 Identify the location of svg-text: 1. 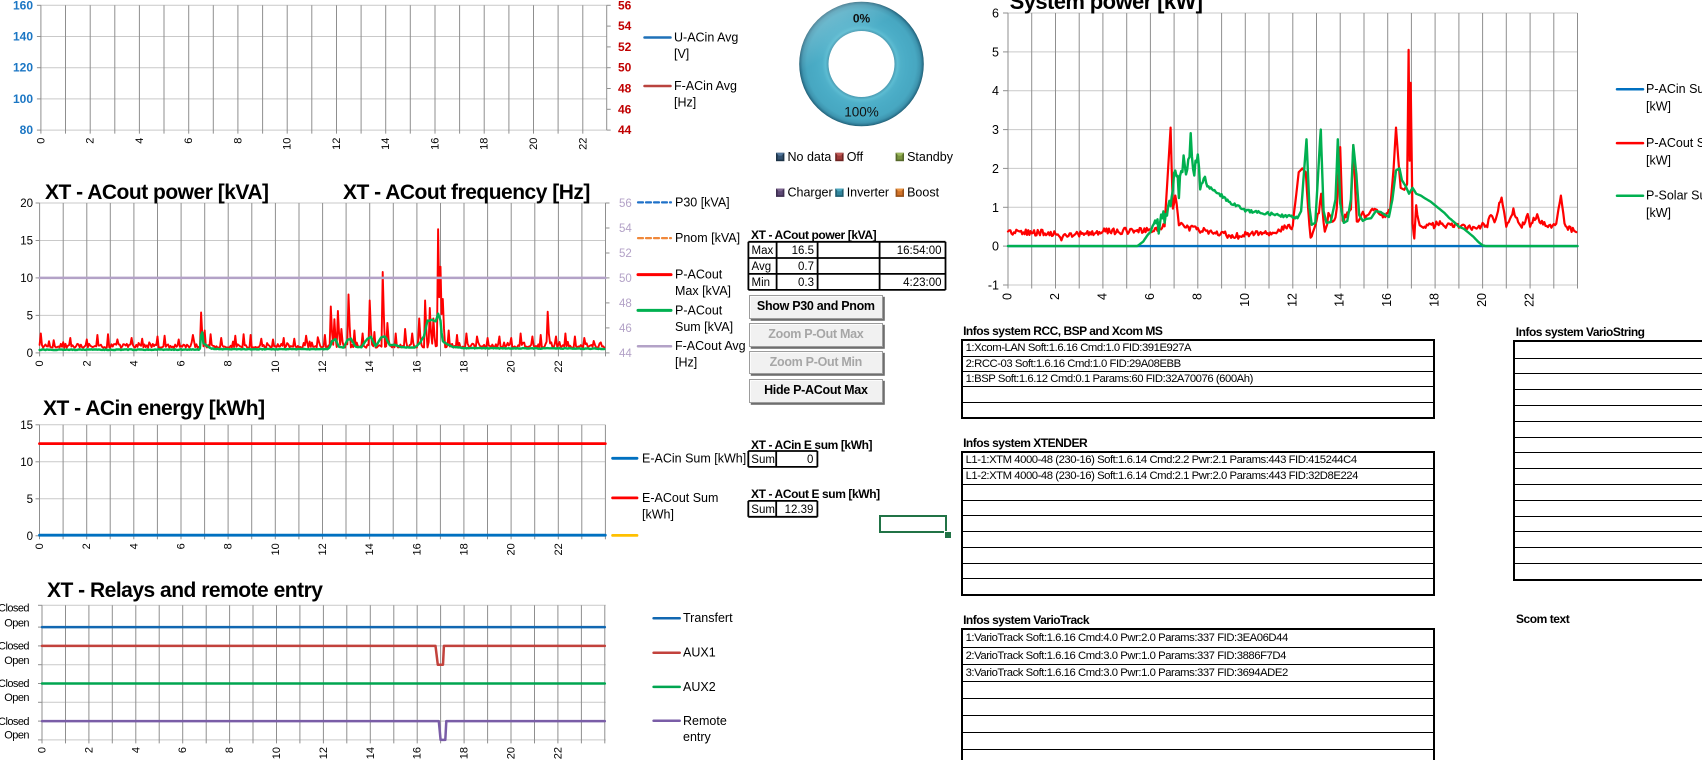
(995, 208).